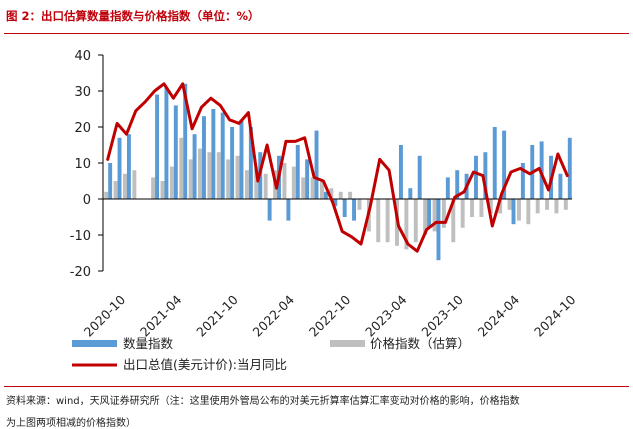 The height and width of the screenshot is (429, 633). Describe the element at coordinates (420, 343) in the screenshot. I see `legend-label-price: 价格指数（估算）` at that location.